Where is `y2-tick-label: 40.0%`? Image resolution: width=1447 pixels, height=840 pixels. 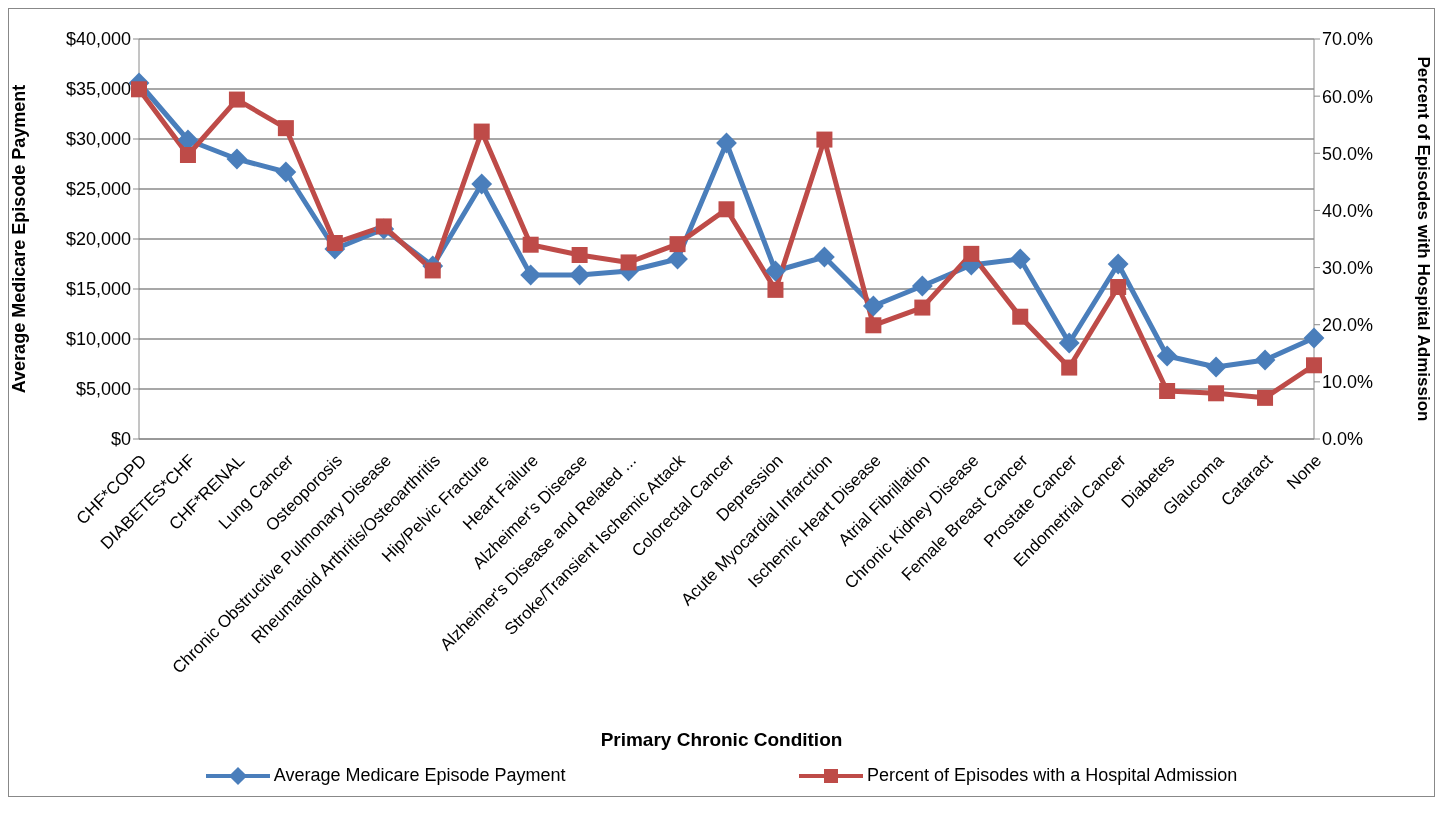
y2-tick-label: 40.0% is located at coordinates (1348, 210).